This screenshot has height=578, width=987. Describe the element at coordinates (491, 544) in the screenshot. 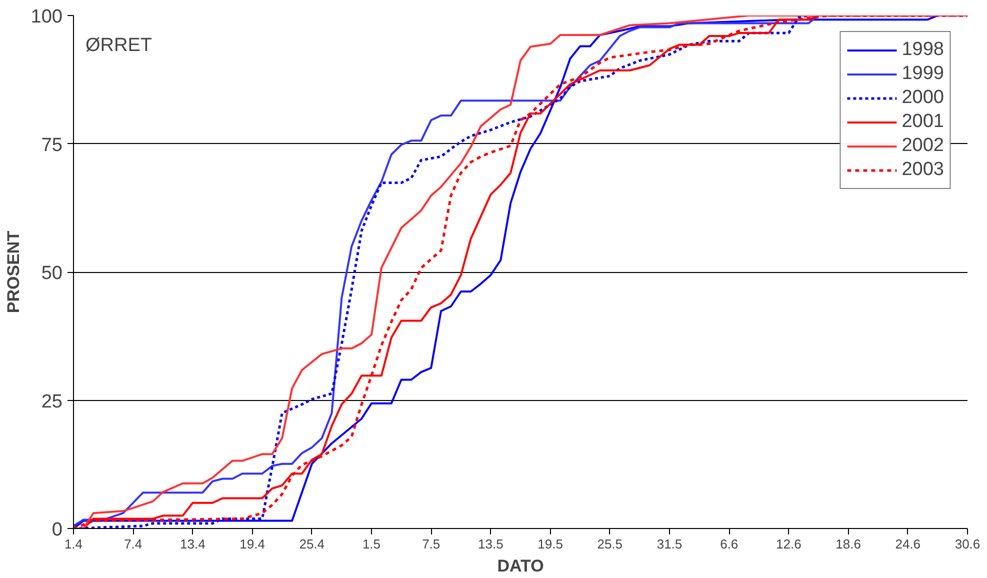

I see `x-tick-label: 13.5` at that location.